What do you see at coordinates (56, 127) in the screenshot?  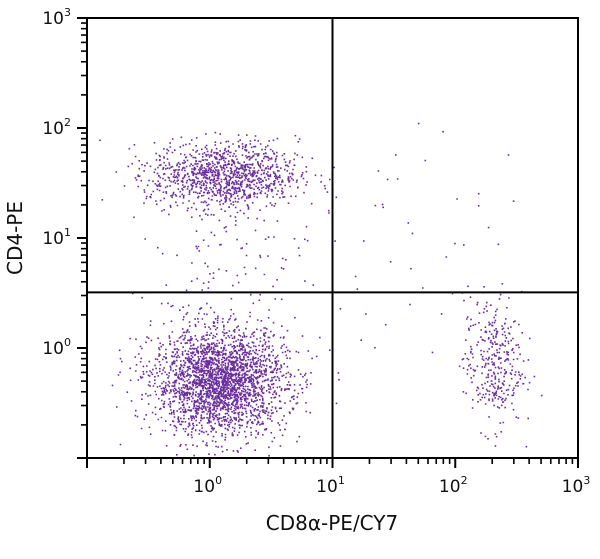 I see `y-tick-label: 10²` at bounding box center [56, 127].